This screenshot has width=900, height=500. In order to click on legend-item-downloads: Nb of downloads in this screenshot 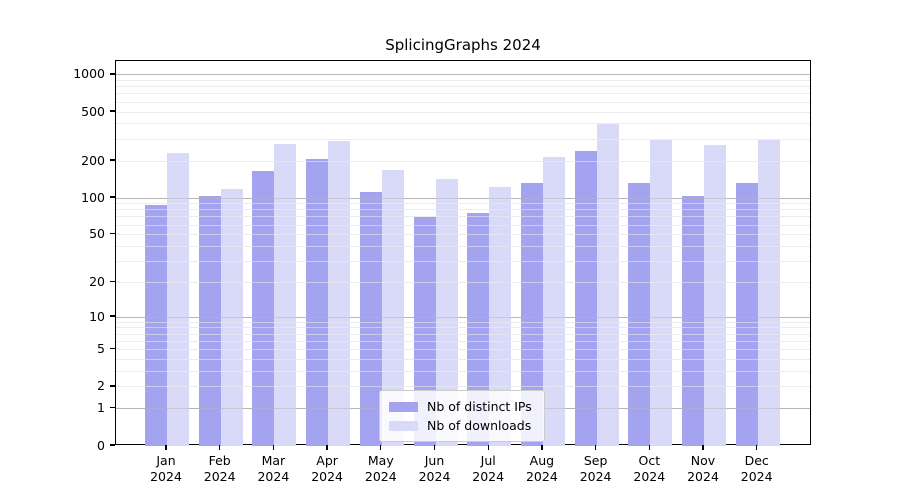, I will do `click(462, 425)`.